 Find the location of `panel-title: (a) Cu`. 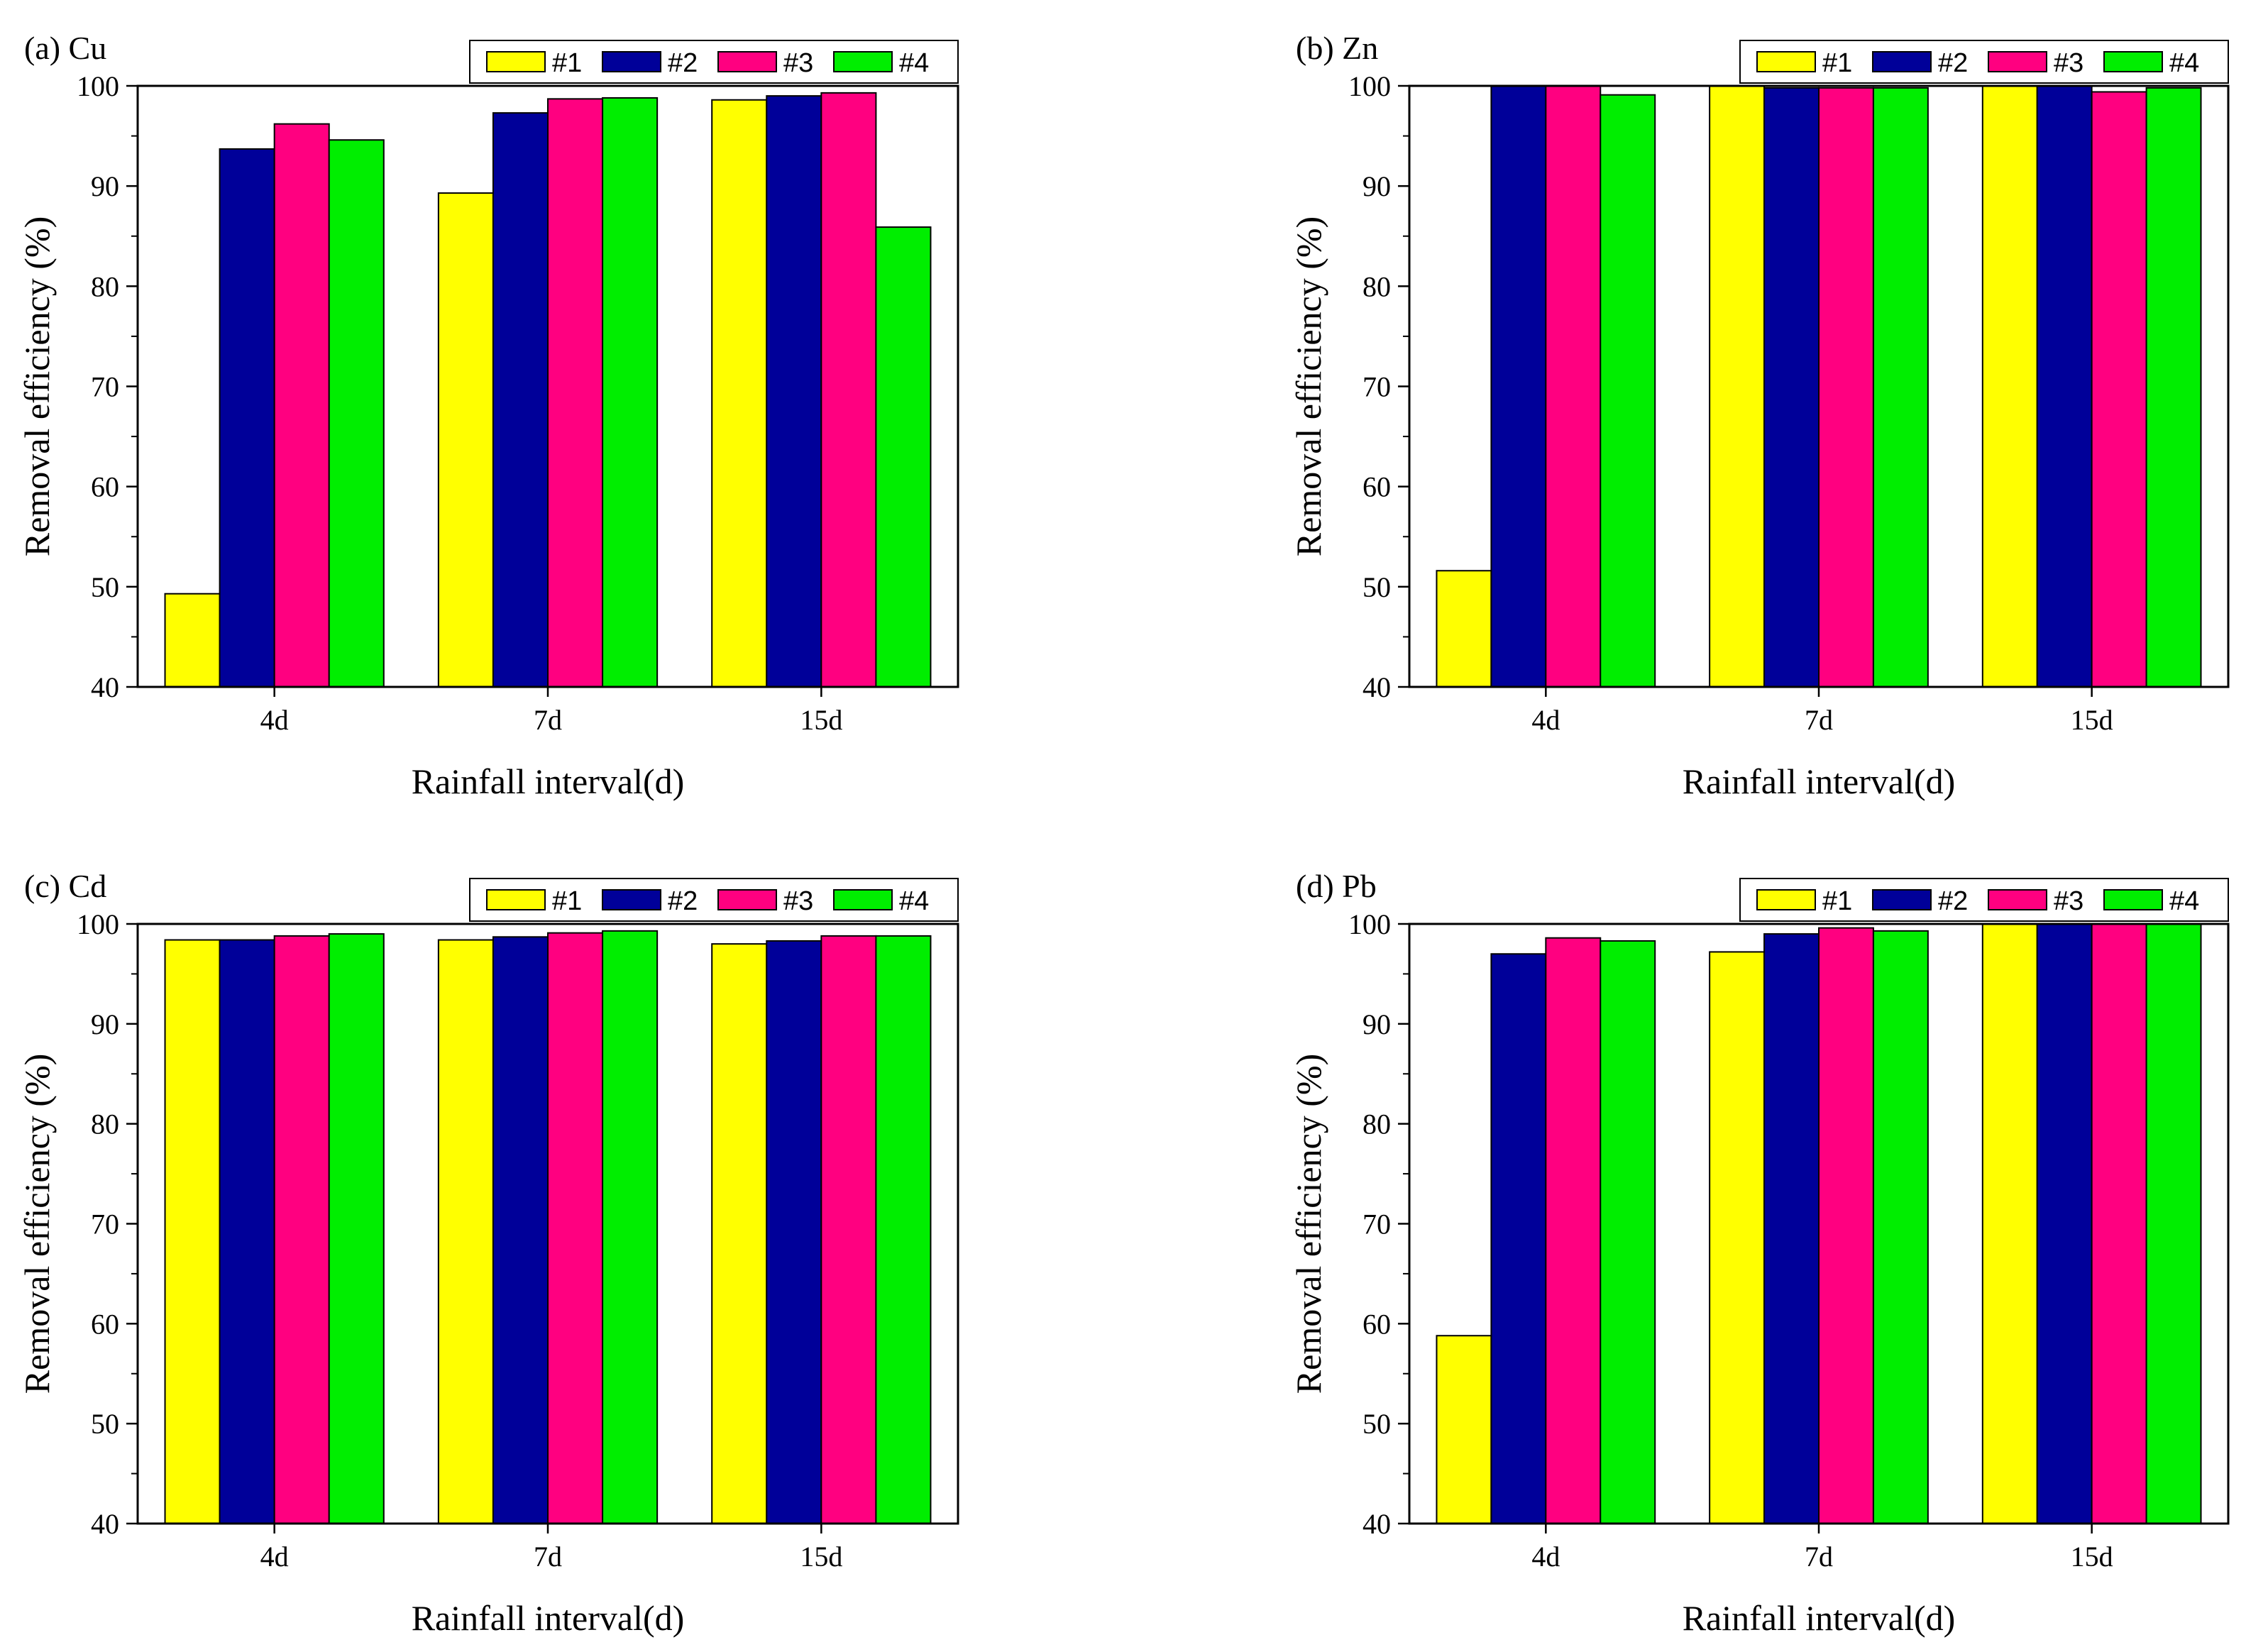

panel-title: (a) Cu is located at coordinates (65, 48).